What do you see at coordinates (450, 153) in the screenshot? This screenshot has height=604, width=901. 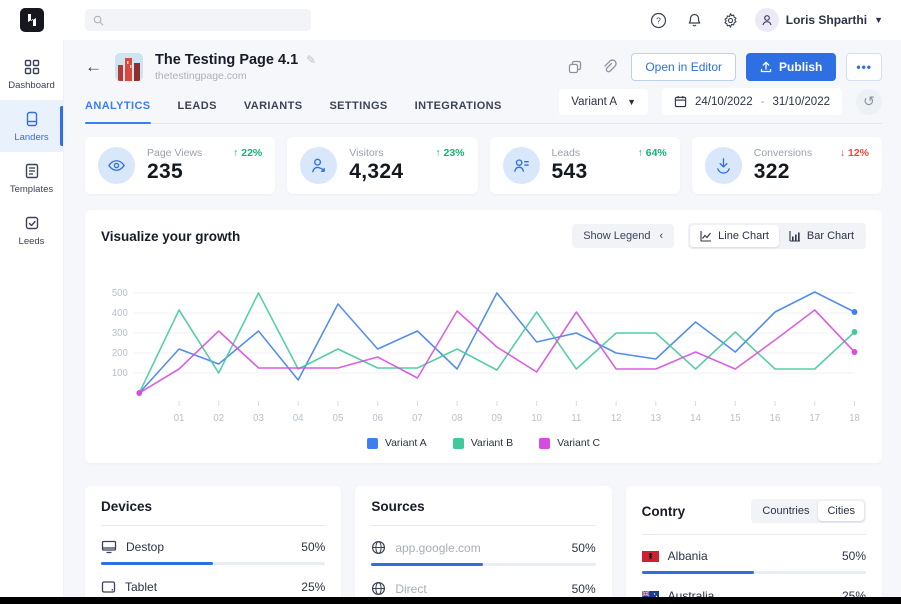 I see `delta-badge: ↑ 23%` at bounding box center [450, 153].